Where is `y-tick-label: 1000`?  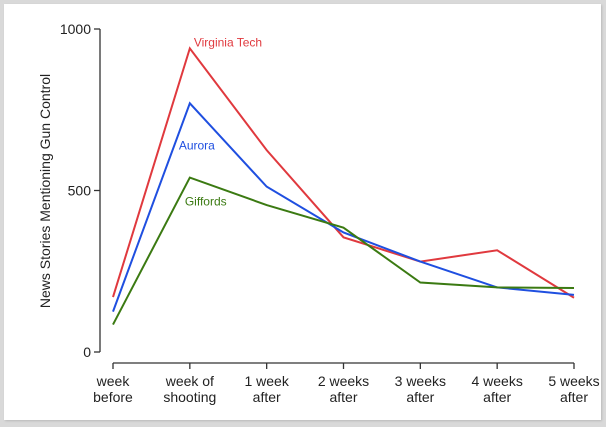
y-tick-label: 1000 is located at coordinates (75, 29).